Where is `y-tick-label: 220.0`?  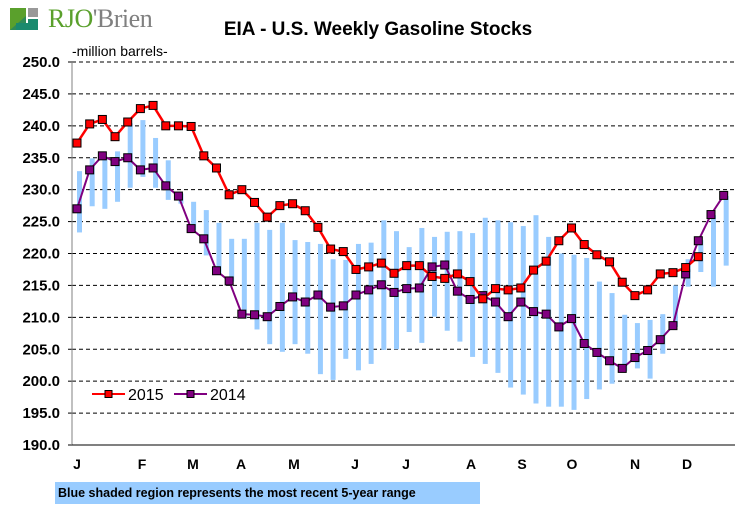
y-tick-label: 220.0 is located at coordinates (41, 254).